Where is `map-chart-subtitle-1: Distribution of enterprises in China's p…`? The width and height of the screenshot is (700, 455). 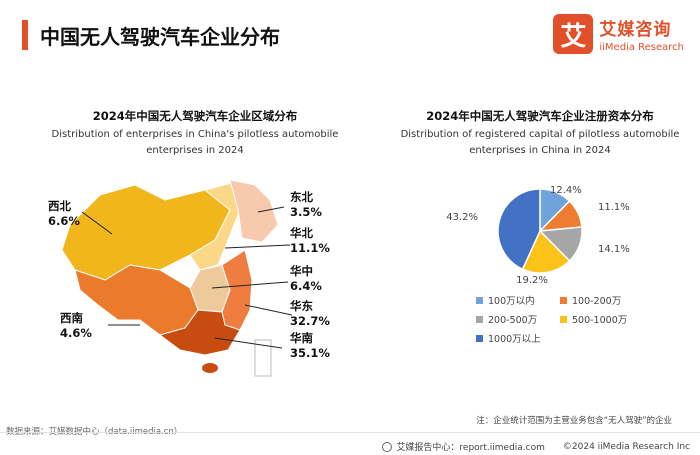 map-chart-subtitle-1: Distribution of enterprises in China's p… is located at coordinates (195, 134).